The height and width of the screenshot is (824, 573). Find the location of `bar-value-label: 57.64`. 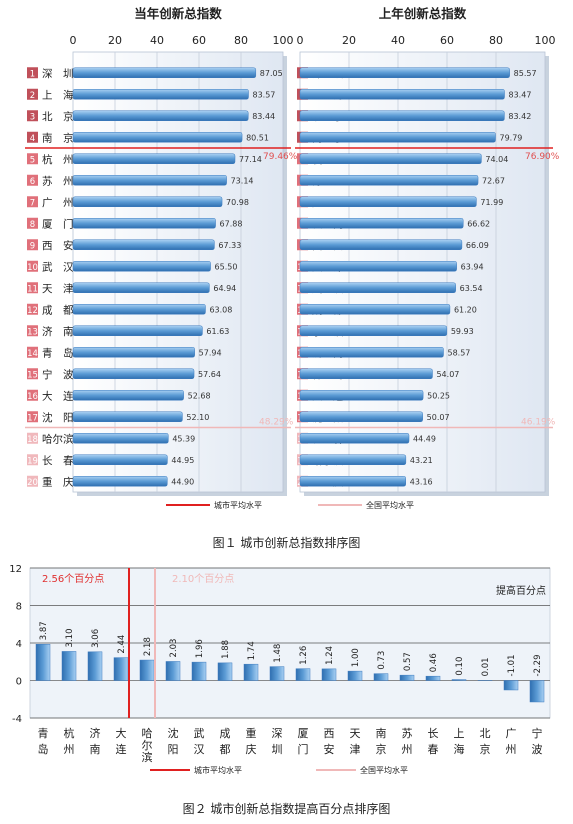

bar-value-label: 57.64 is located at coordinates (209, 374).